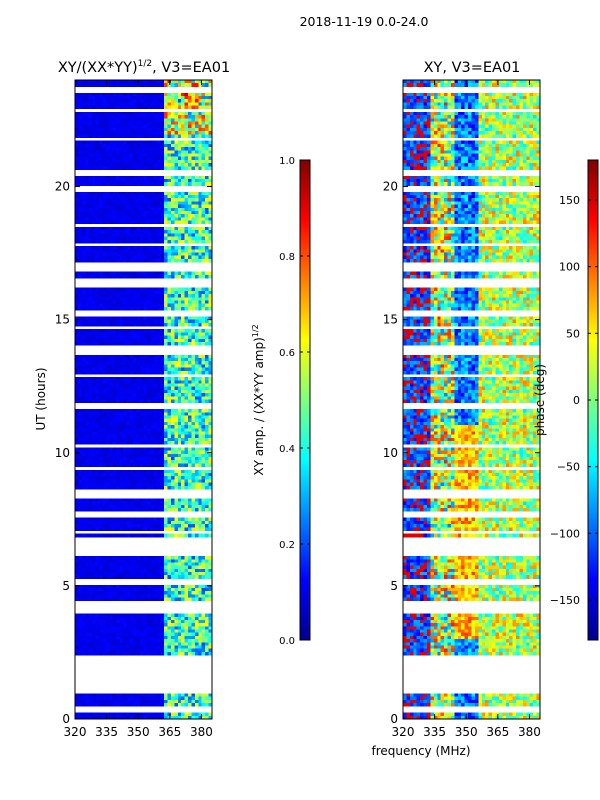  Describe the element at coordinates (287, 353) in the screenshot. I see `colorbar-tick-label: 0.6` at that location.